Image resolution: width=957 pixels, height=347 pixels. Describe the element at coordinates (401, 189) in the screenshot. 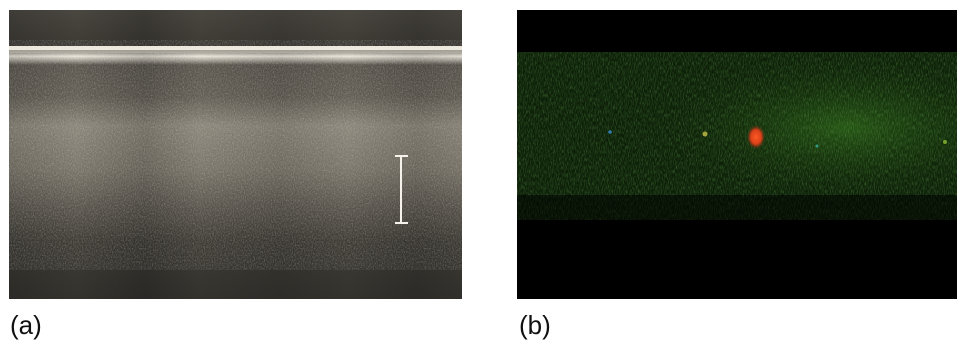

I see `scale-bar` at that location.